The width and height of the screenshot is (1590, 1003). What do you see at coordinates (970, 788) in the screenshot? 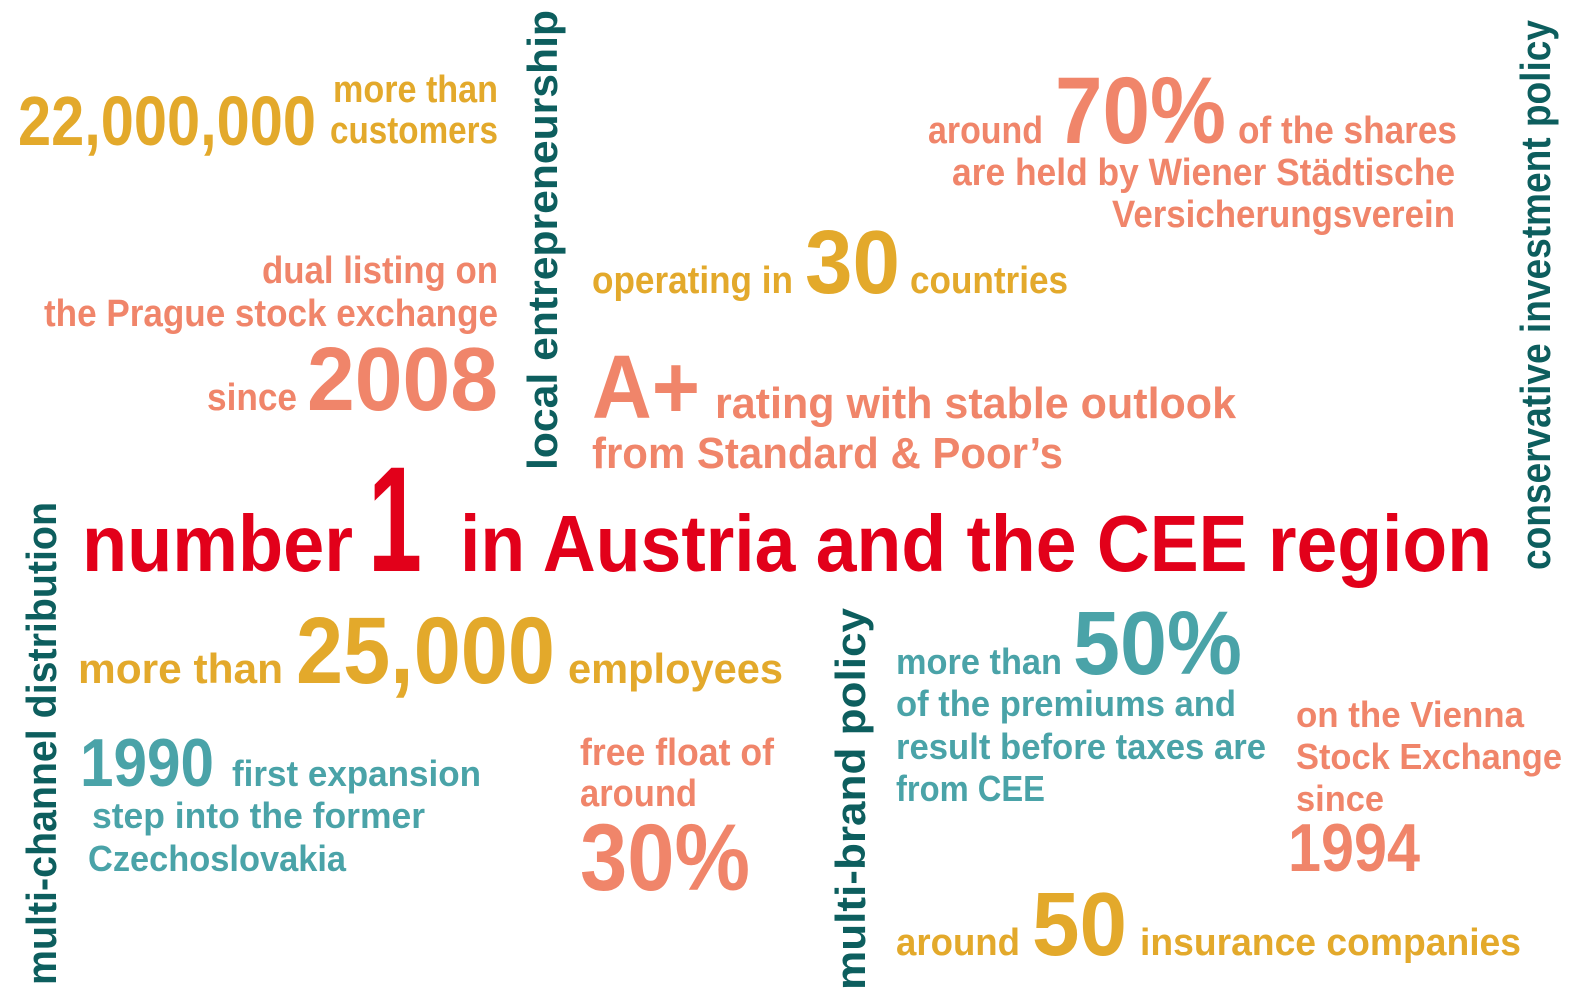
I see `caption: from CEE` at bounding box center [970, 788].